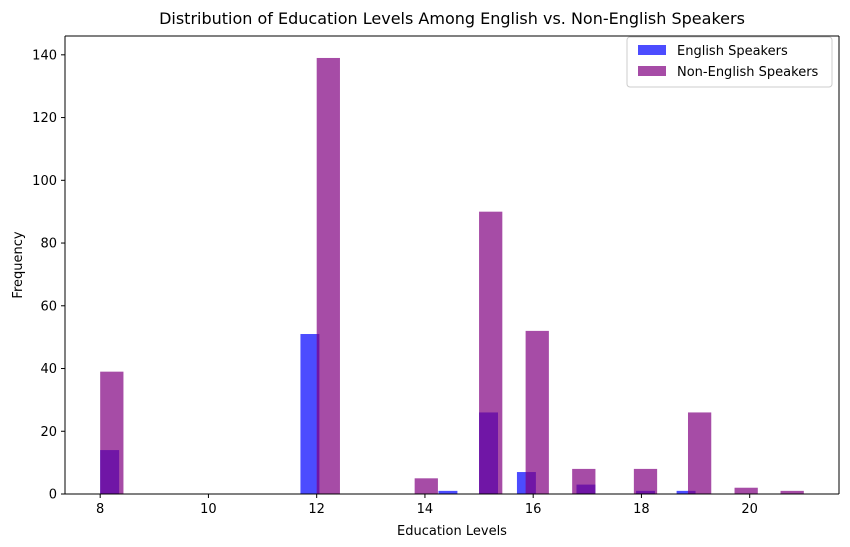 This screenshot has height=547, width=850. I want to click on y-tick-label: 60, so click(48, 306).